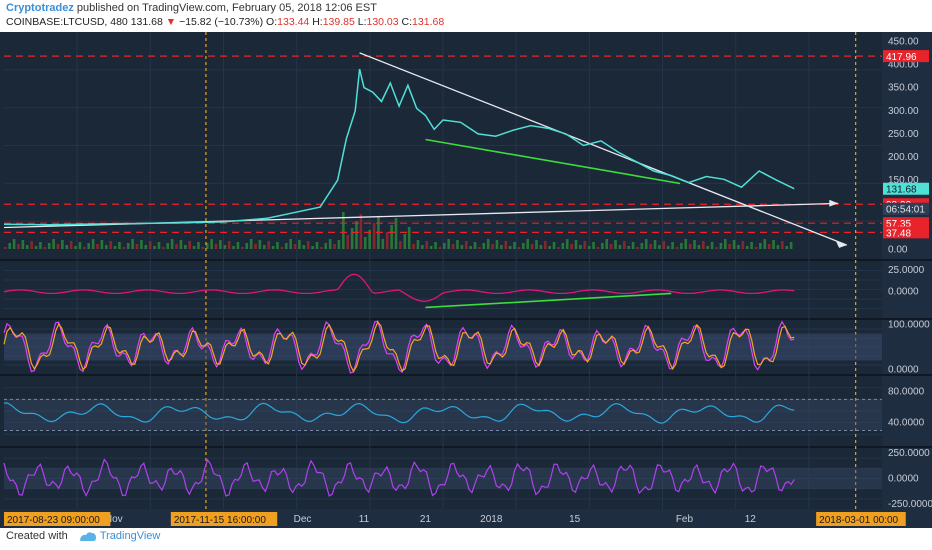  I want to click on level-tag, so click(906, 232).